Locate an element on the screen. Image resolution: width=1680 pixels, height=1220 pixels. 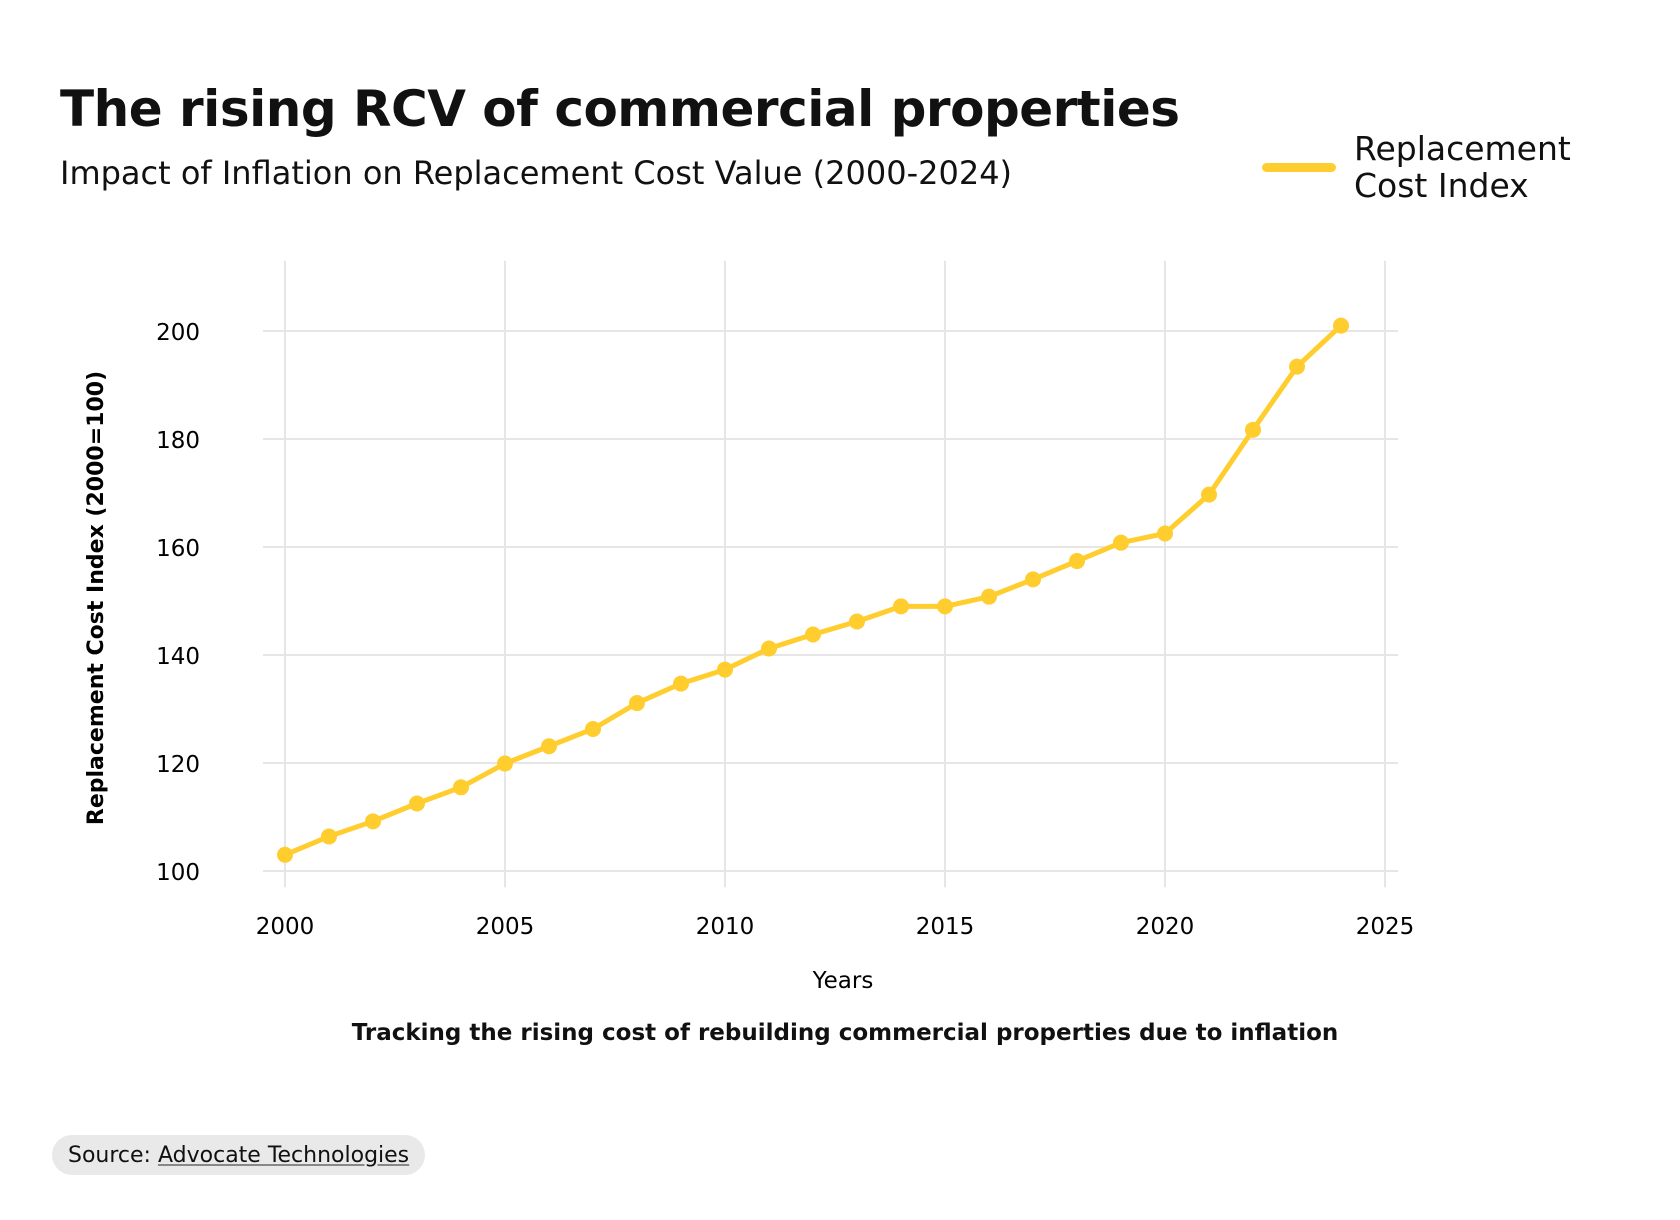
legend-swatch is located at coordinates (1299, 167).